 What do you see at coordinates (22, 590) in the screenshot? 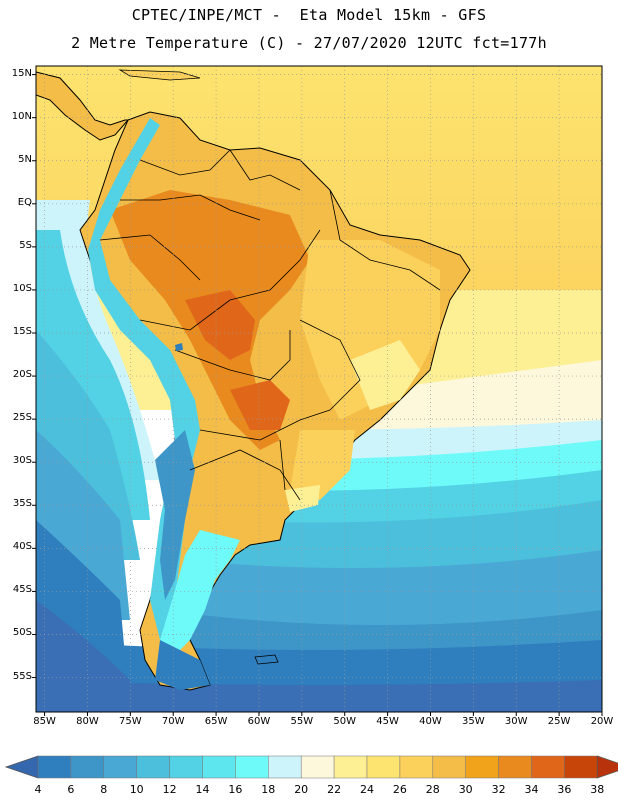
I see `lat-label: 45S` at bounding box center [22, 590].